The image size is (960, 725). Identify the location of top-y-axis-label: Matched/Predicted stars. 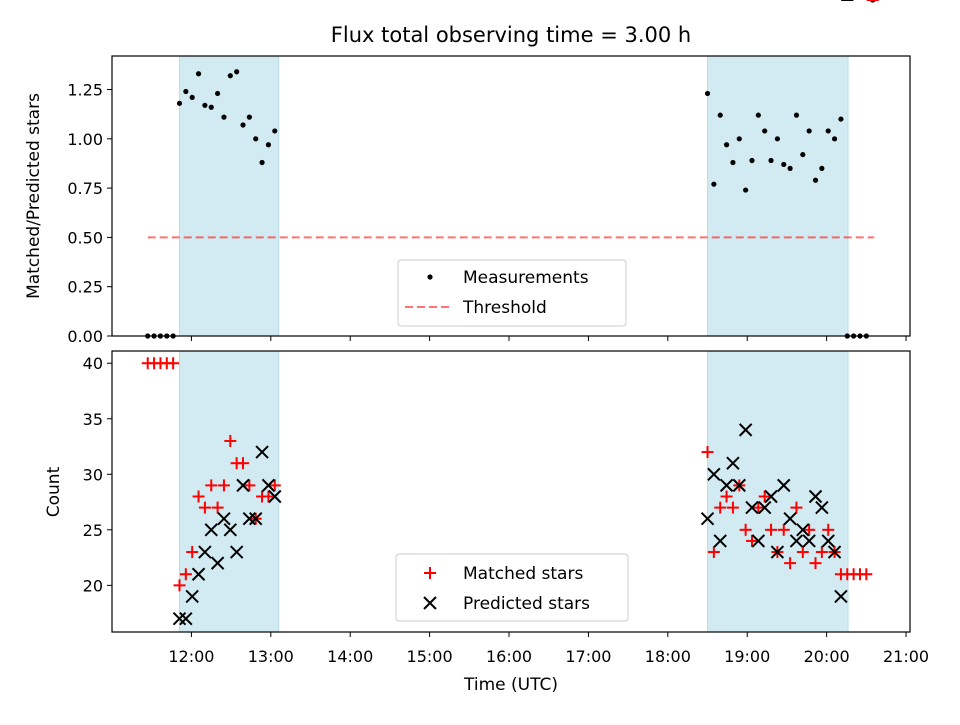
(34, 196).